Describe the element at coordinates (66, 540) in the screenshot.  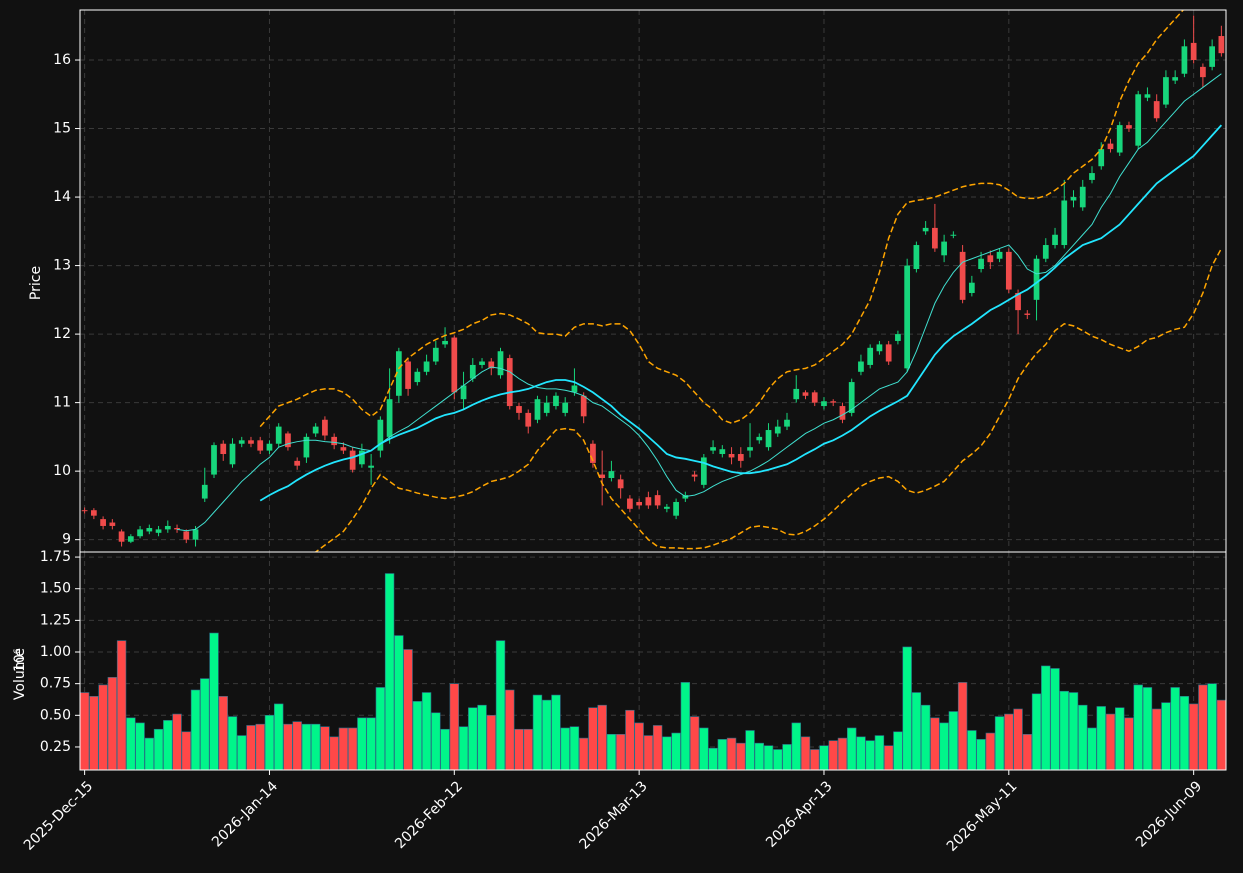
I see `y-tick-label: 9` at that location.